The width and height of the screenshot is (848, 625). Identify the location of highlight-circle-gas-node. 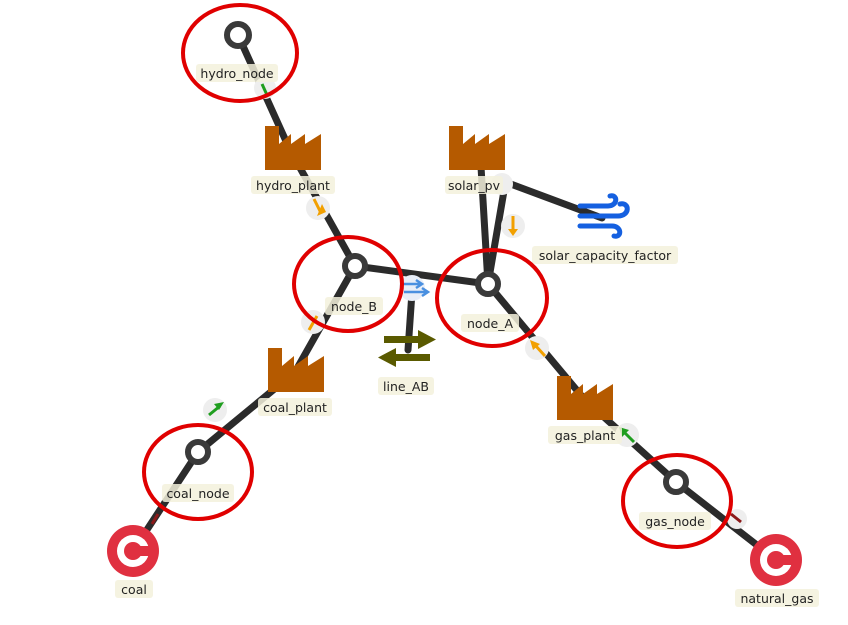
(677, 501).